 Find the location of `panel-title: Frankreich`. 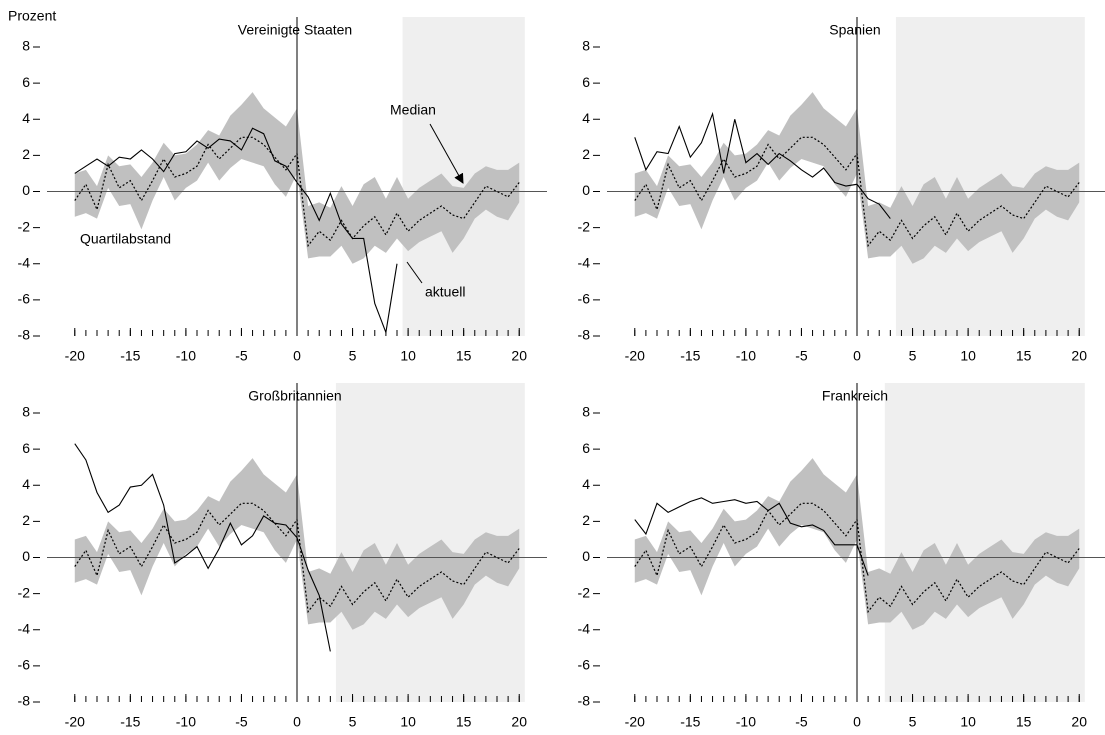

panel-title: Frankreich is located at coordinates (855, 396).